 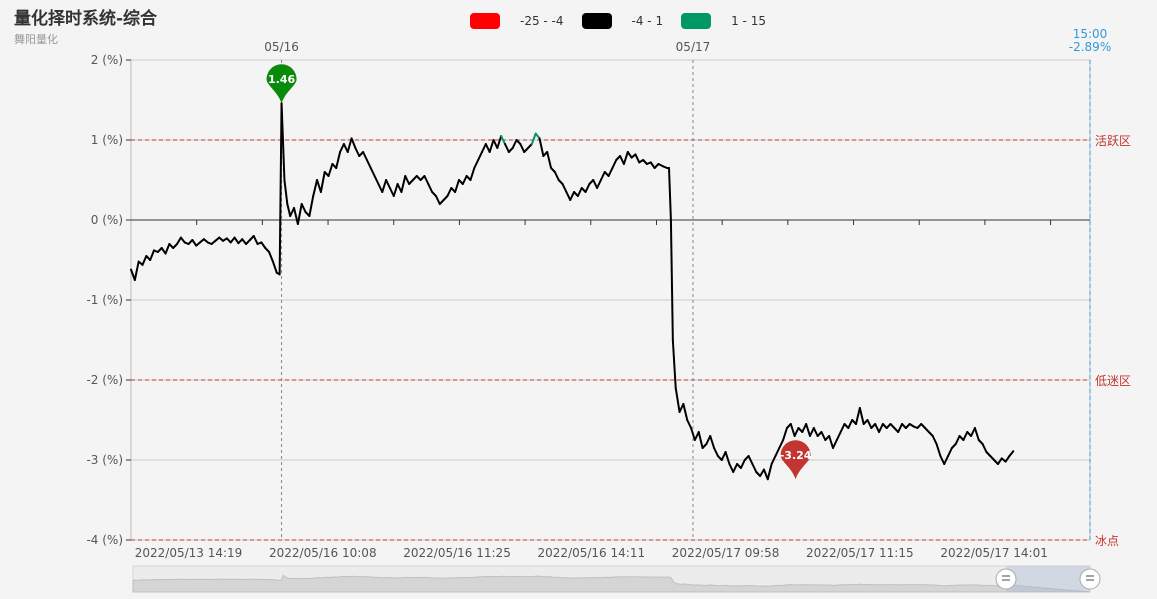 I want to click on y-tick-label: -3 (%), so click(x=104, y=460).